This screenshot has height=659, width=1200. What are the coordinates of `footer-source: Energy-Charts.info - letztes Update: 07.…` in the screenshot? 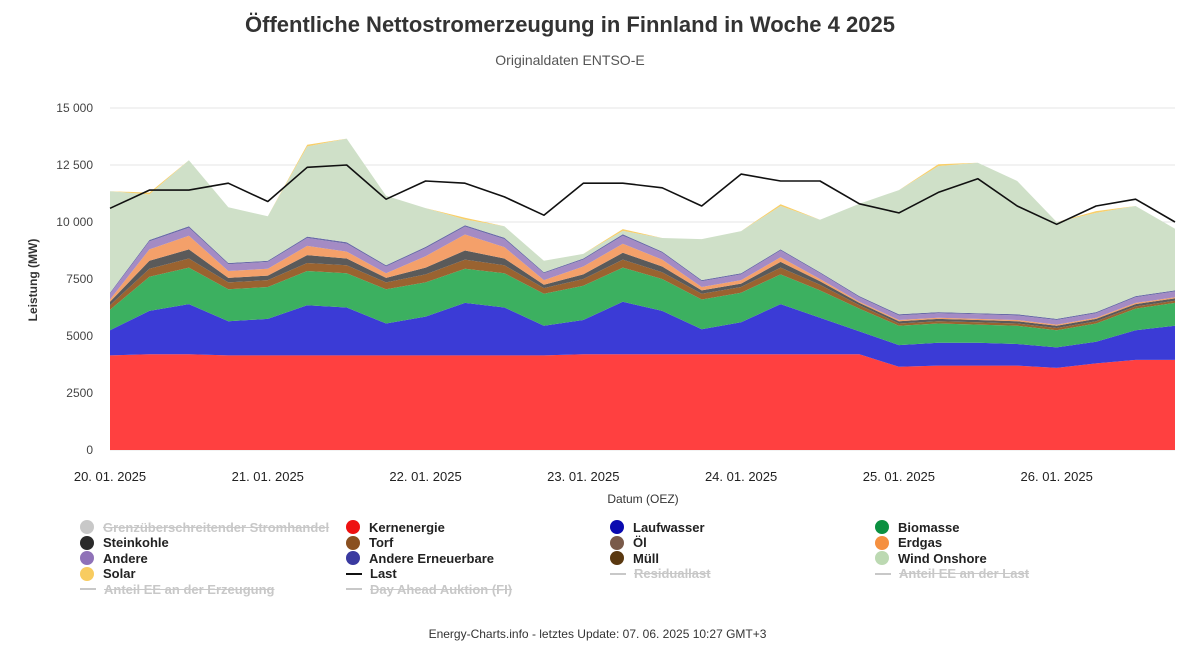 It's located at (597, 634).